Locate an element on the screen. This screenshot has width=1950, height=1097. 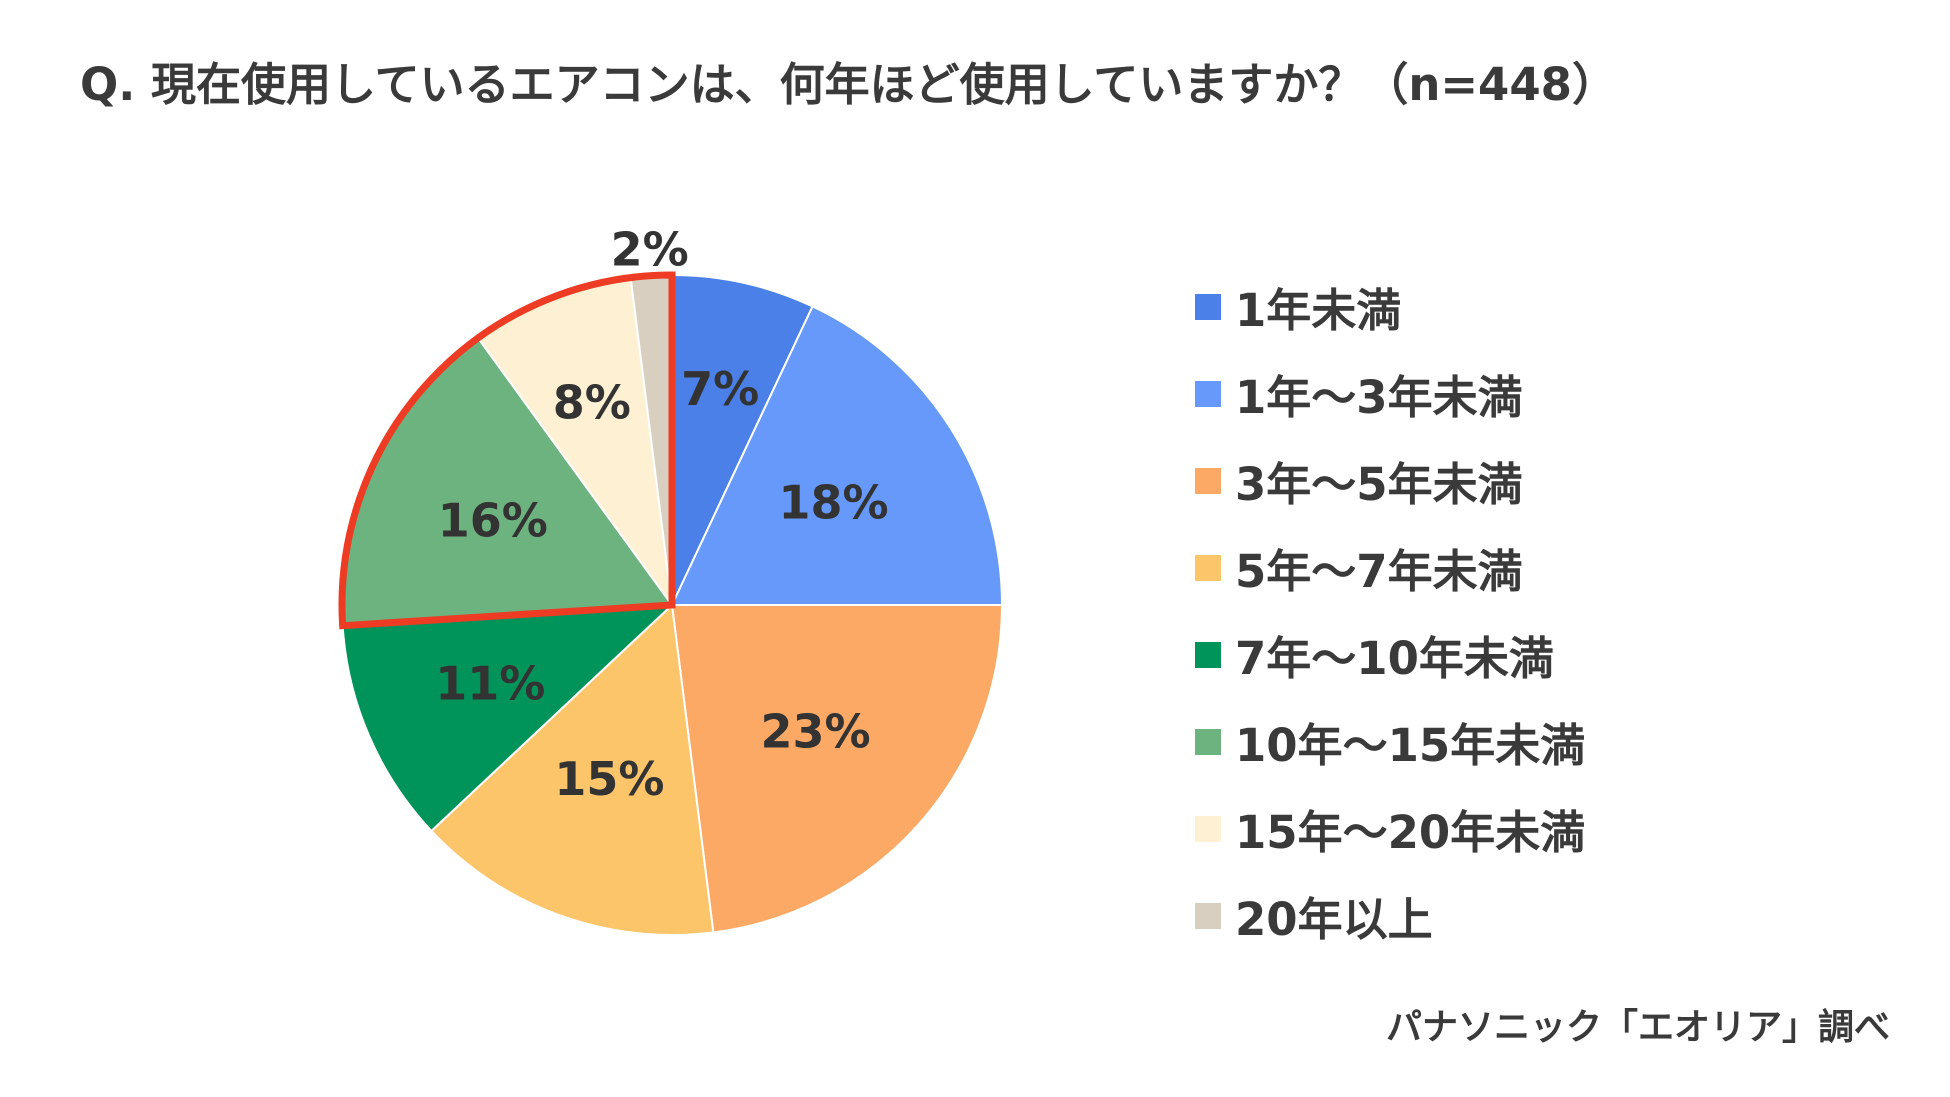
legend-label: 10年～15年未満 is located at coordinates (1410, 745).